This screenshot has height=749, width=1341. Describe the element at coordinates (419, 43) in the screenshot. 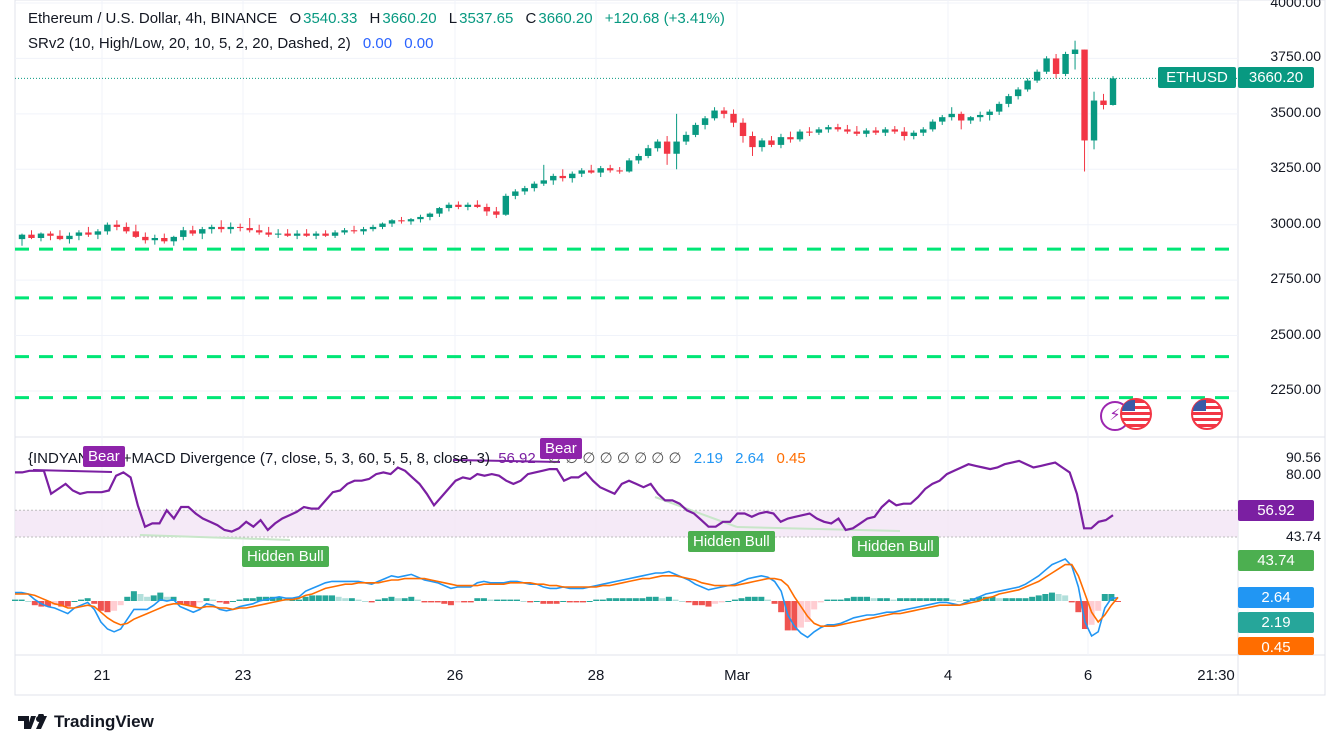

I see `srv2-value-2: 0.00` at that location.